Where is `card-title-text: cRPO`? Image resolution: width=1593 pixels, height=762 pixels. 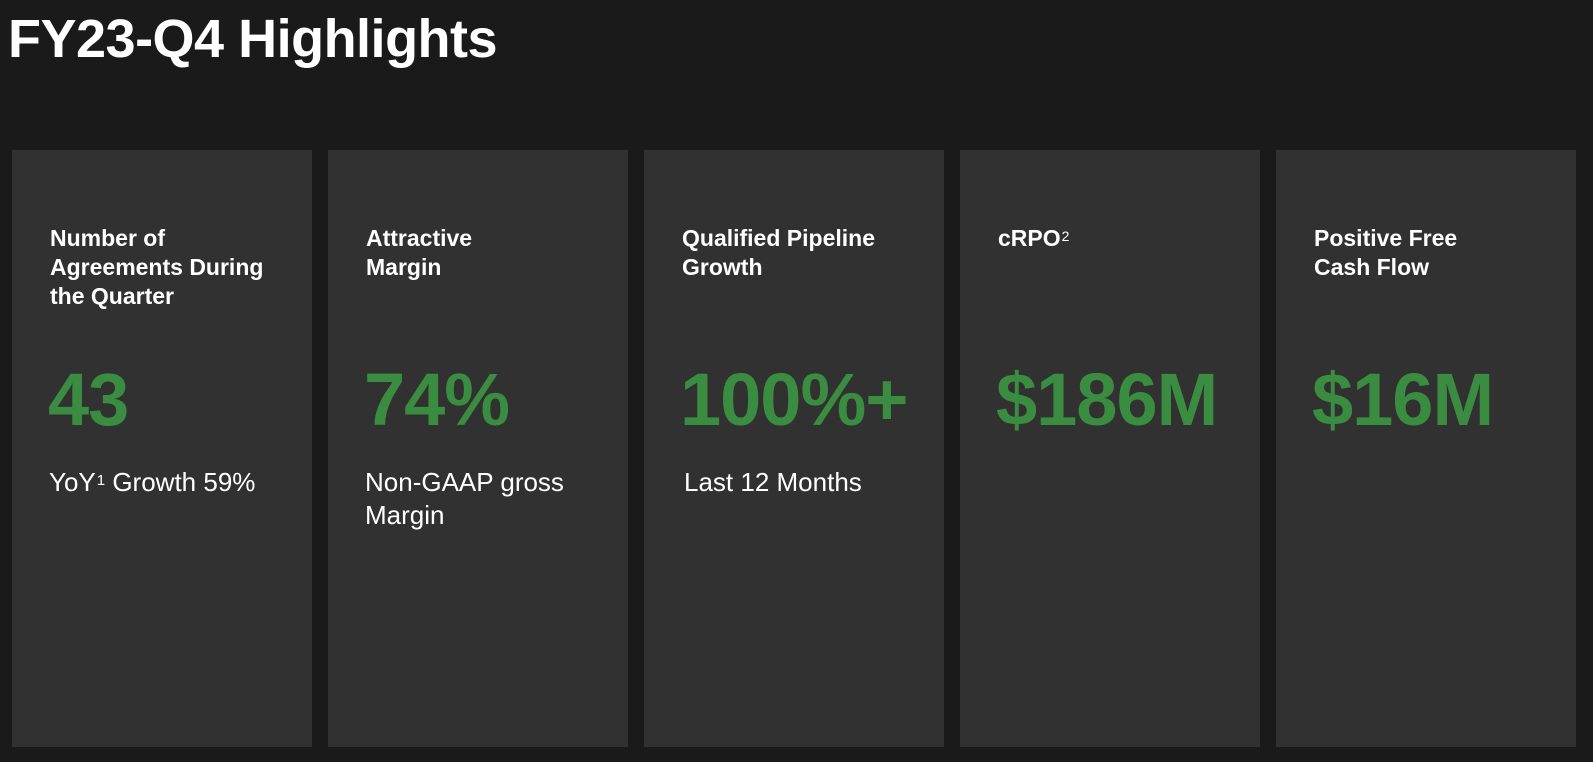 card-title-text: cRPO is located at coordinates (1029, 238).